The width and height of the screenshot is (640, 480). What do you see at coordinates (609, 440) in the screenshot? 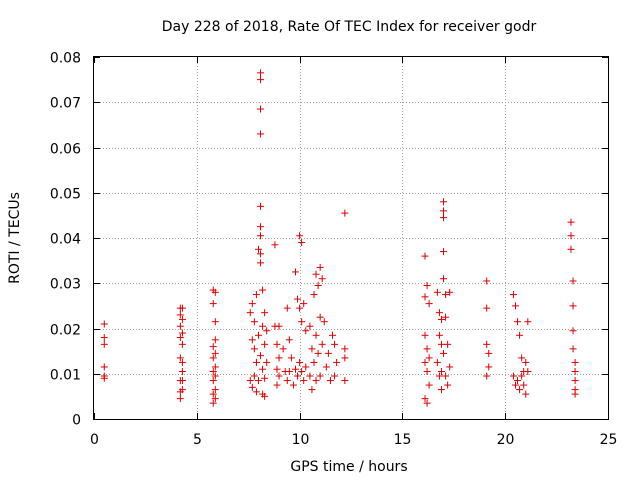
I see `x-tick-label: 25` at bounding box center [609, 440].